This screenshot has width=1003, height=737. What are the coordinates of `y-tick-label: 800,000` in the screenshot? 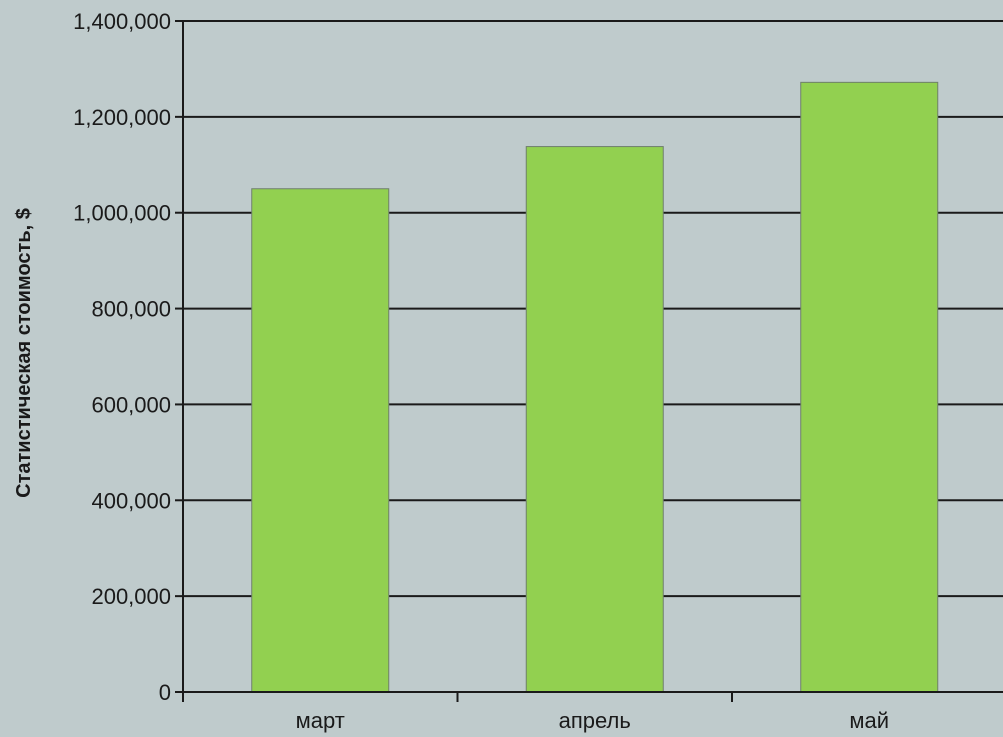 It's located at (131, 309).